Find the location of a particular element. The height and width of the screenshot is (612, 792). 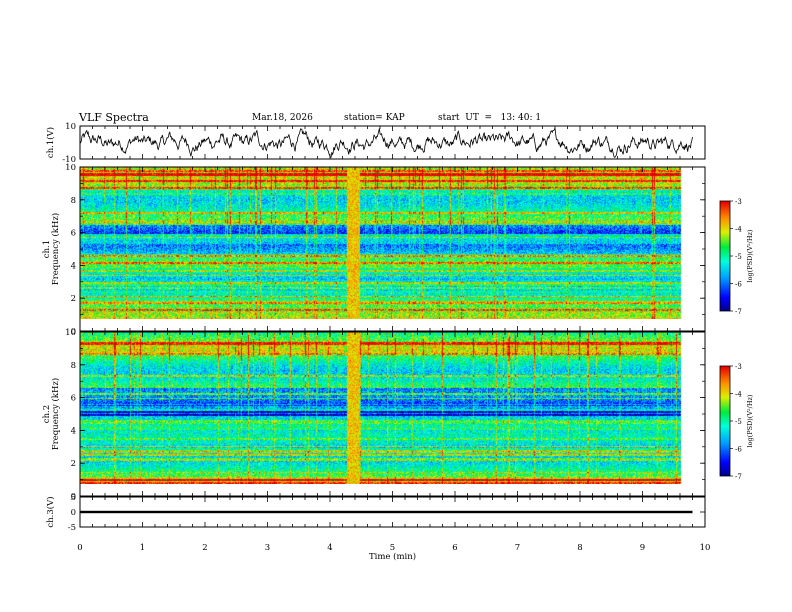

ch1-colorbar-image is located at coordinates (725, 256).